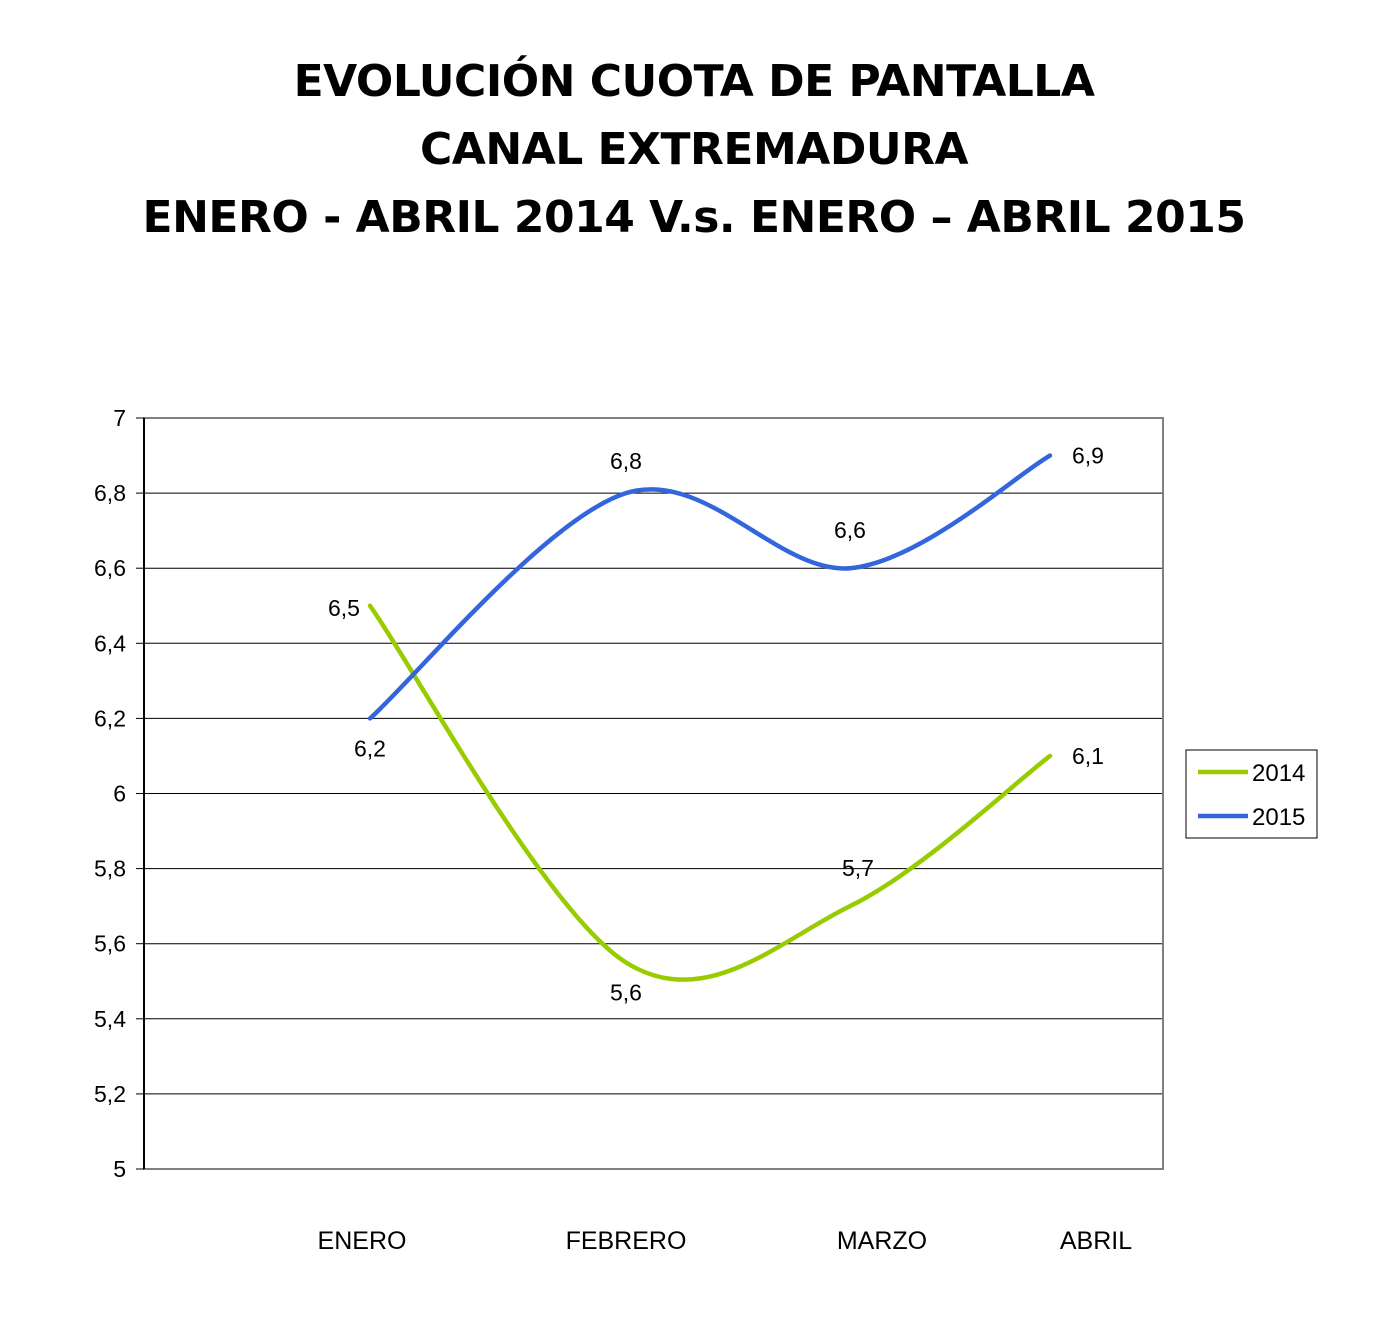 This screenshot has width=1388, height=1340. I want to click on x-category-label: ENERO, so click(362, 1241).